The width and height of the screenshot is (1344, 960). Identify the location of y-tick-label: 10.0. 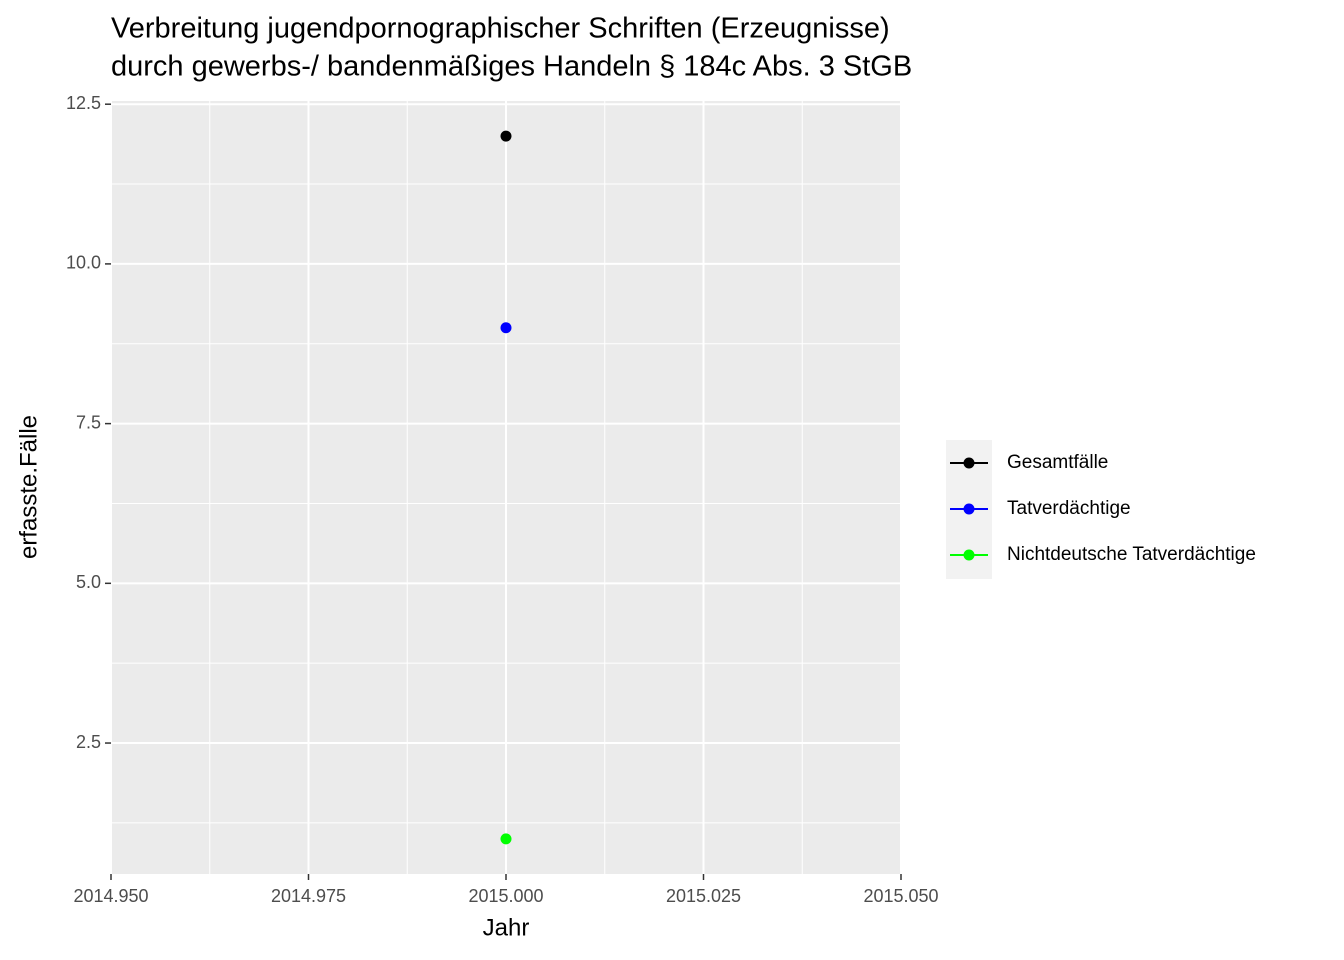
(83, 263).